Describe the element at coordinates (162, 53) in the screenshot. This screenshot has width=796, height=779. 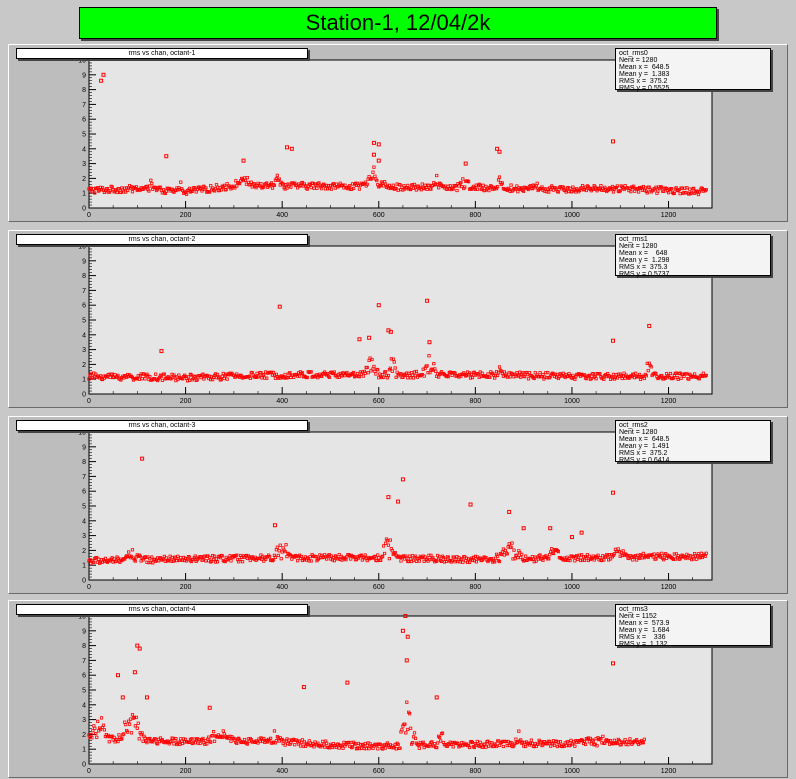
I see `plot-title: rms vs chan, octant-1` at that location.